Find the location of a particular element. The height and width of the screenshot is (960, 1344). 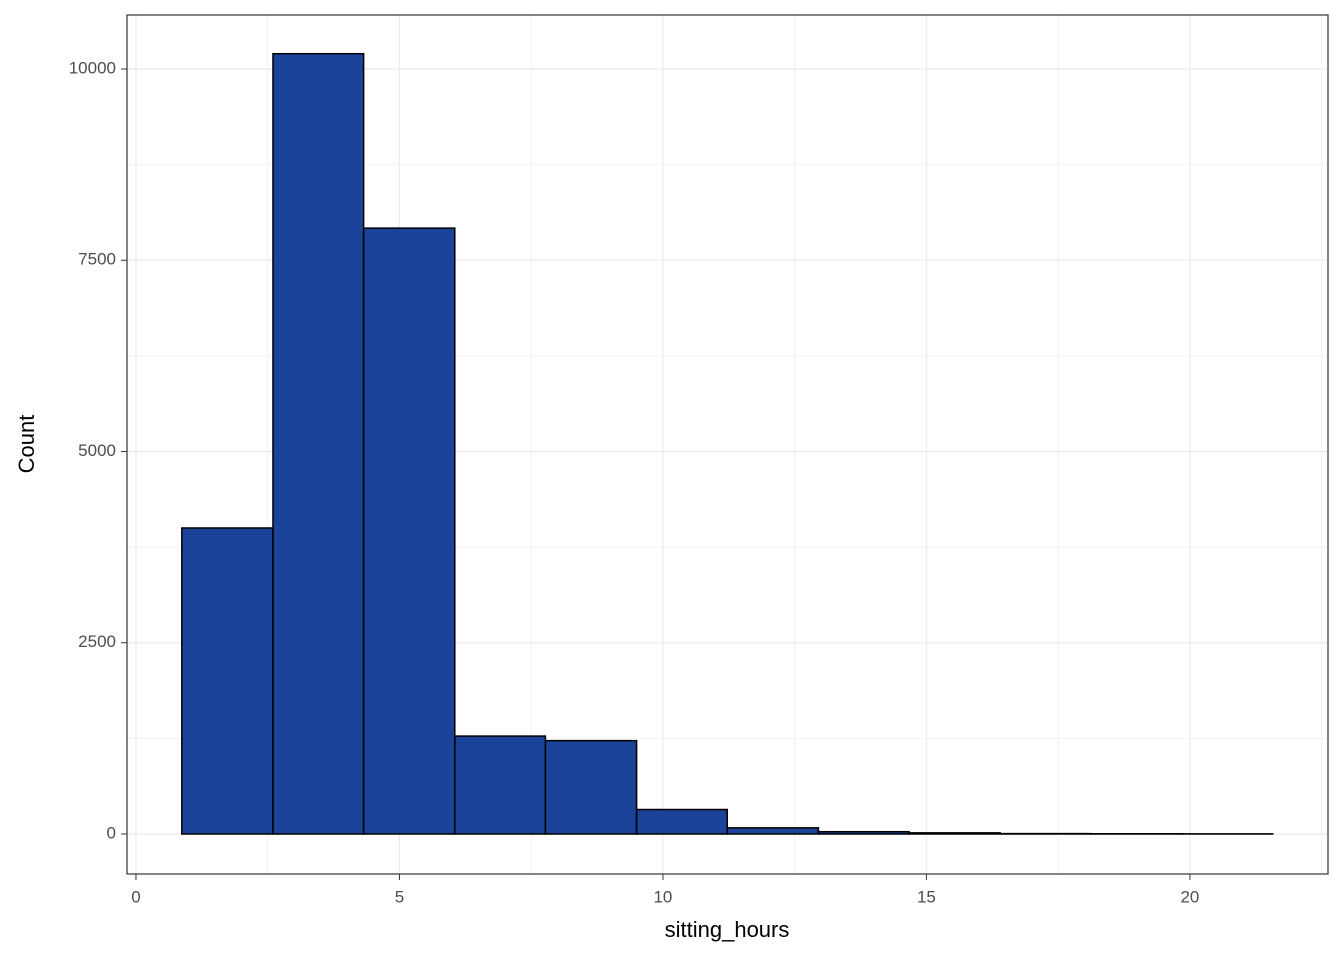

y-tick-label: 7500 is located at coordinates (97, 259).